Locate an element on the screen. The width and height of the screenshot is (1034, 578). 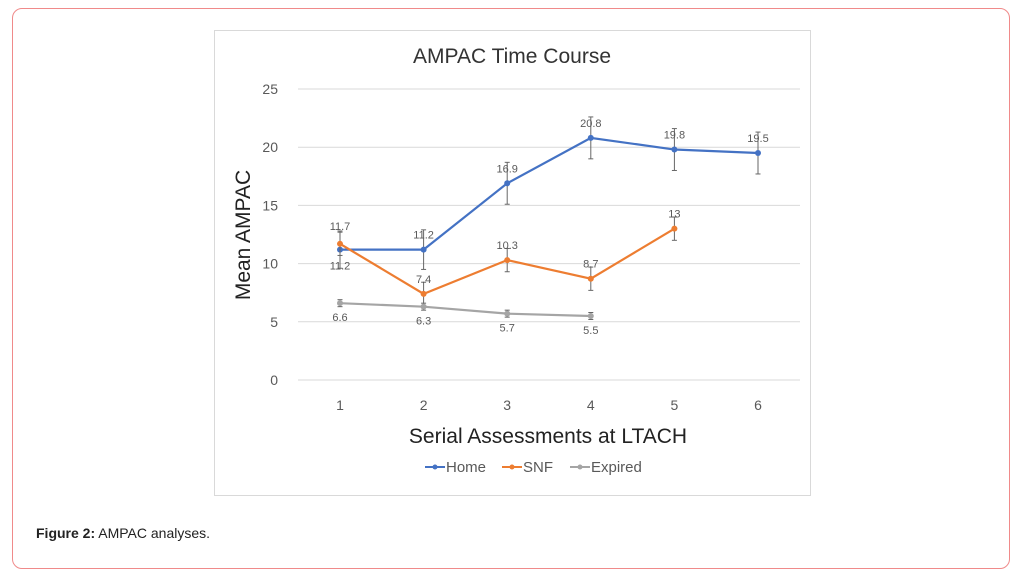
x-tick-label: 1 is located at coordinates (340, 405).